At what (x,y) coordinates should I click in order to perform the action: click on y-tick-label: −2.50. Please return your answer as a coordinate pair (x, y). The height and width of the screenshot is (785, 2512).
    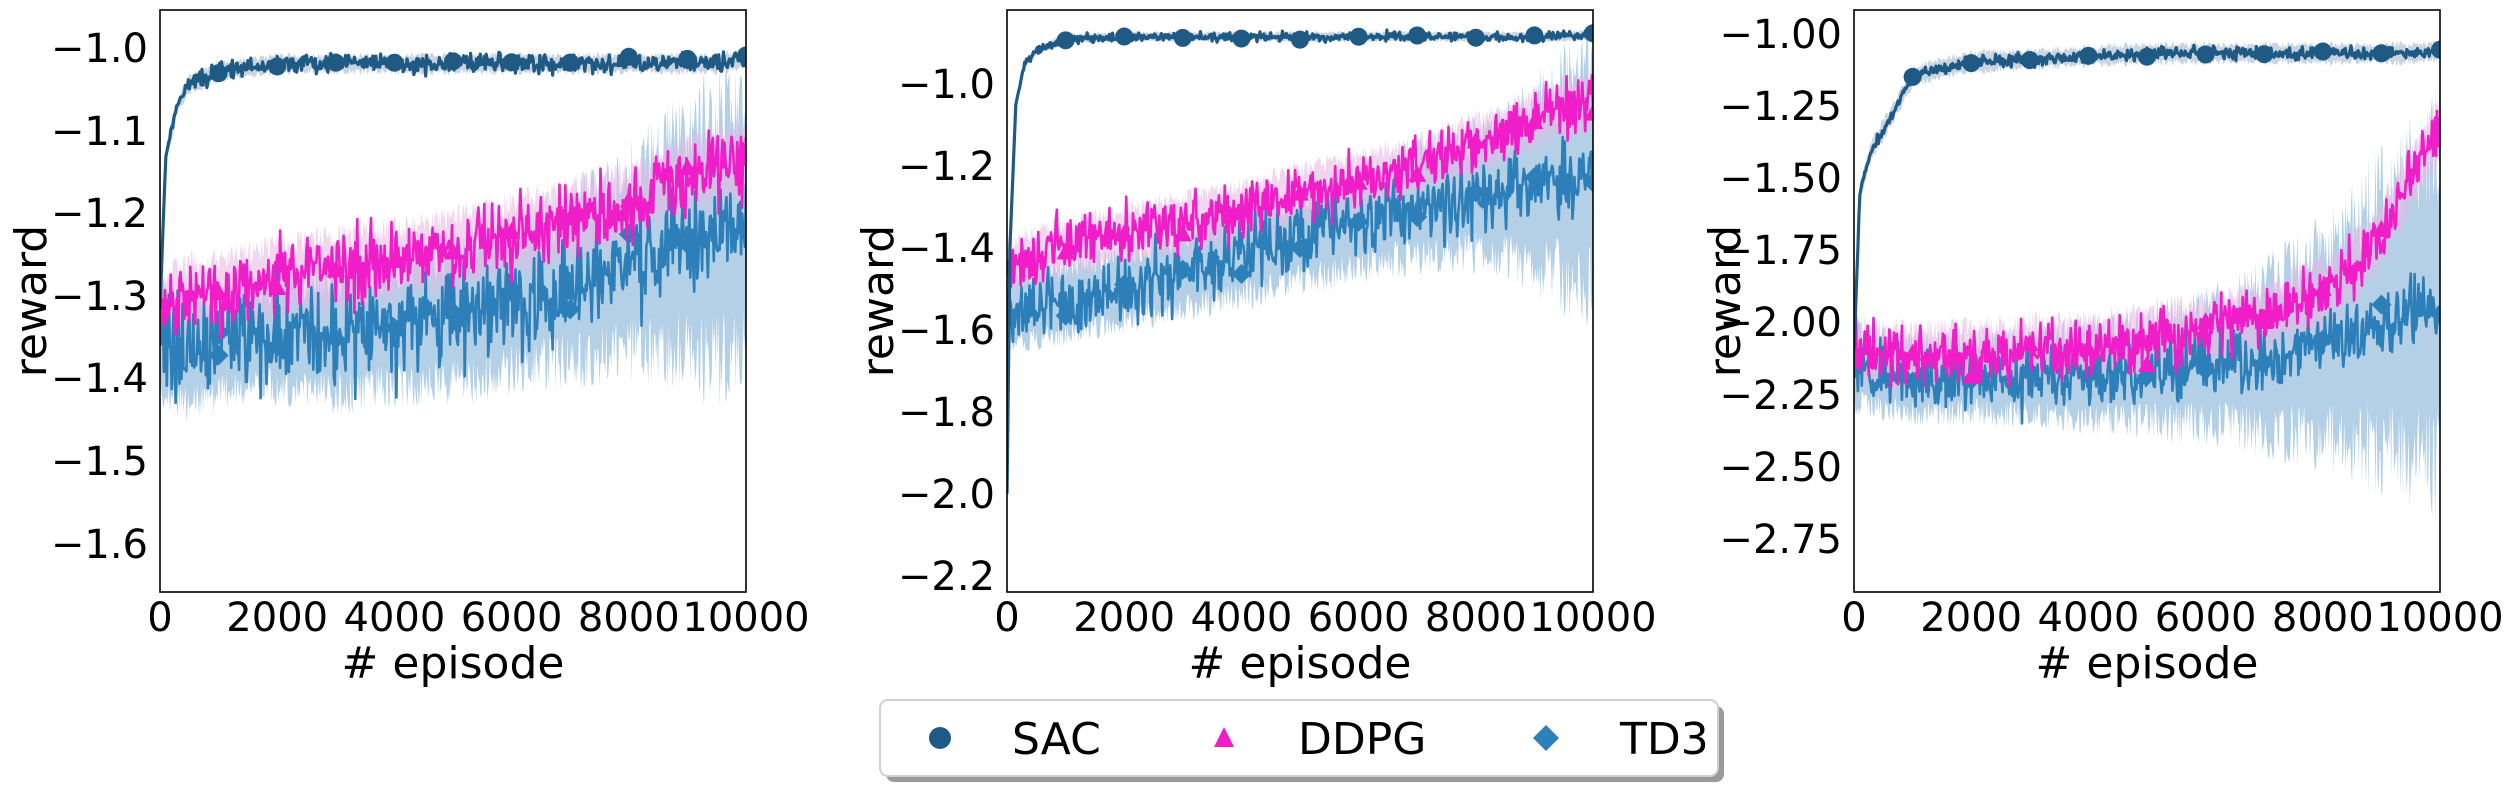
    Looking at the image, I should click on (1780, 468).